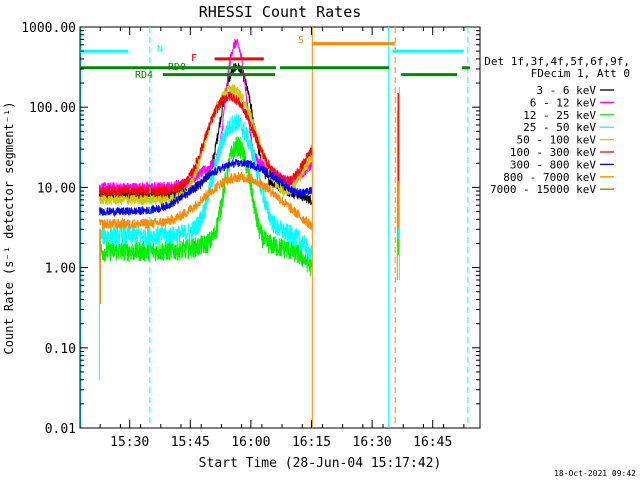 Image resolution: width=640 pixels, height=480 pixels. What do you see at coordinates (557, 140) in the screenshot?
I see `legend-label: 50 - 100 keV` at bounding box center [557, 140].